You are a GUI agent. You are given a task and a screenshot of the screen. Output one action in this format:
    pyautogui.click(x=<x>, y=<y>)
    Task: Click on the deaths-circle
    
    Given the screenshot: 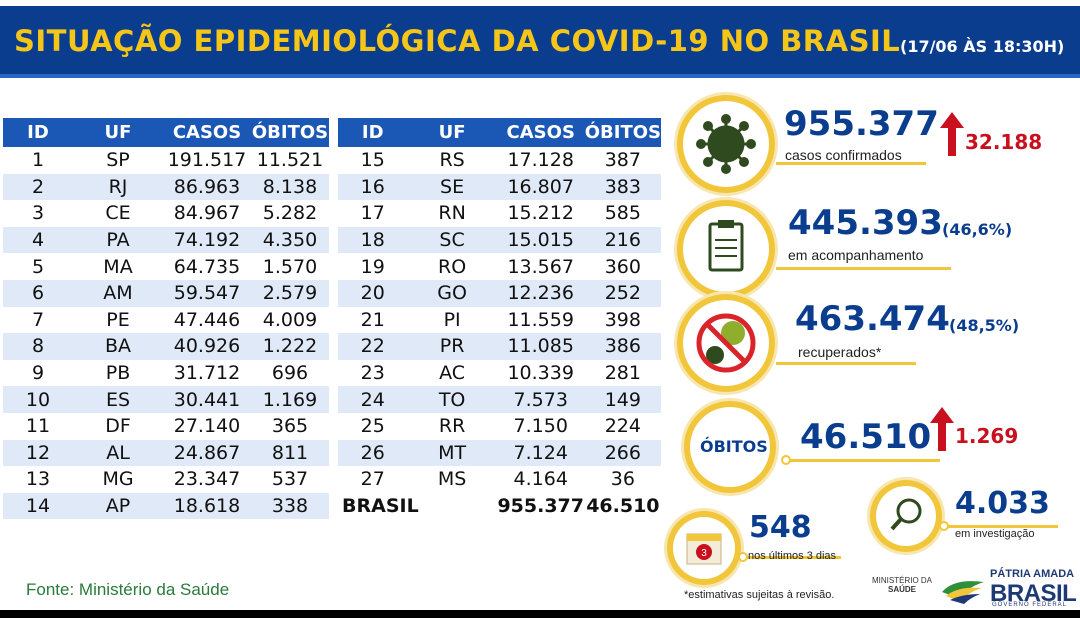 What is the action you would take?
    pyautogui.click(x=730, y=447)
    